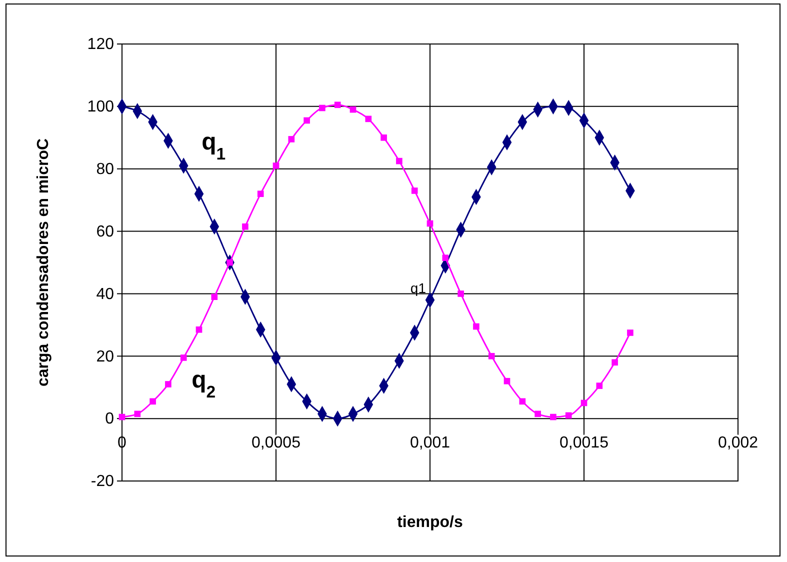 Image resolution: width=787 pixels, height=562 pixels. I want to click on y-axis-title: carga condensadores en microC, so click(43, 262).